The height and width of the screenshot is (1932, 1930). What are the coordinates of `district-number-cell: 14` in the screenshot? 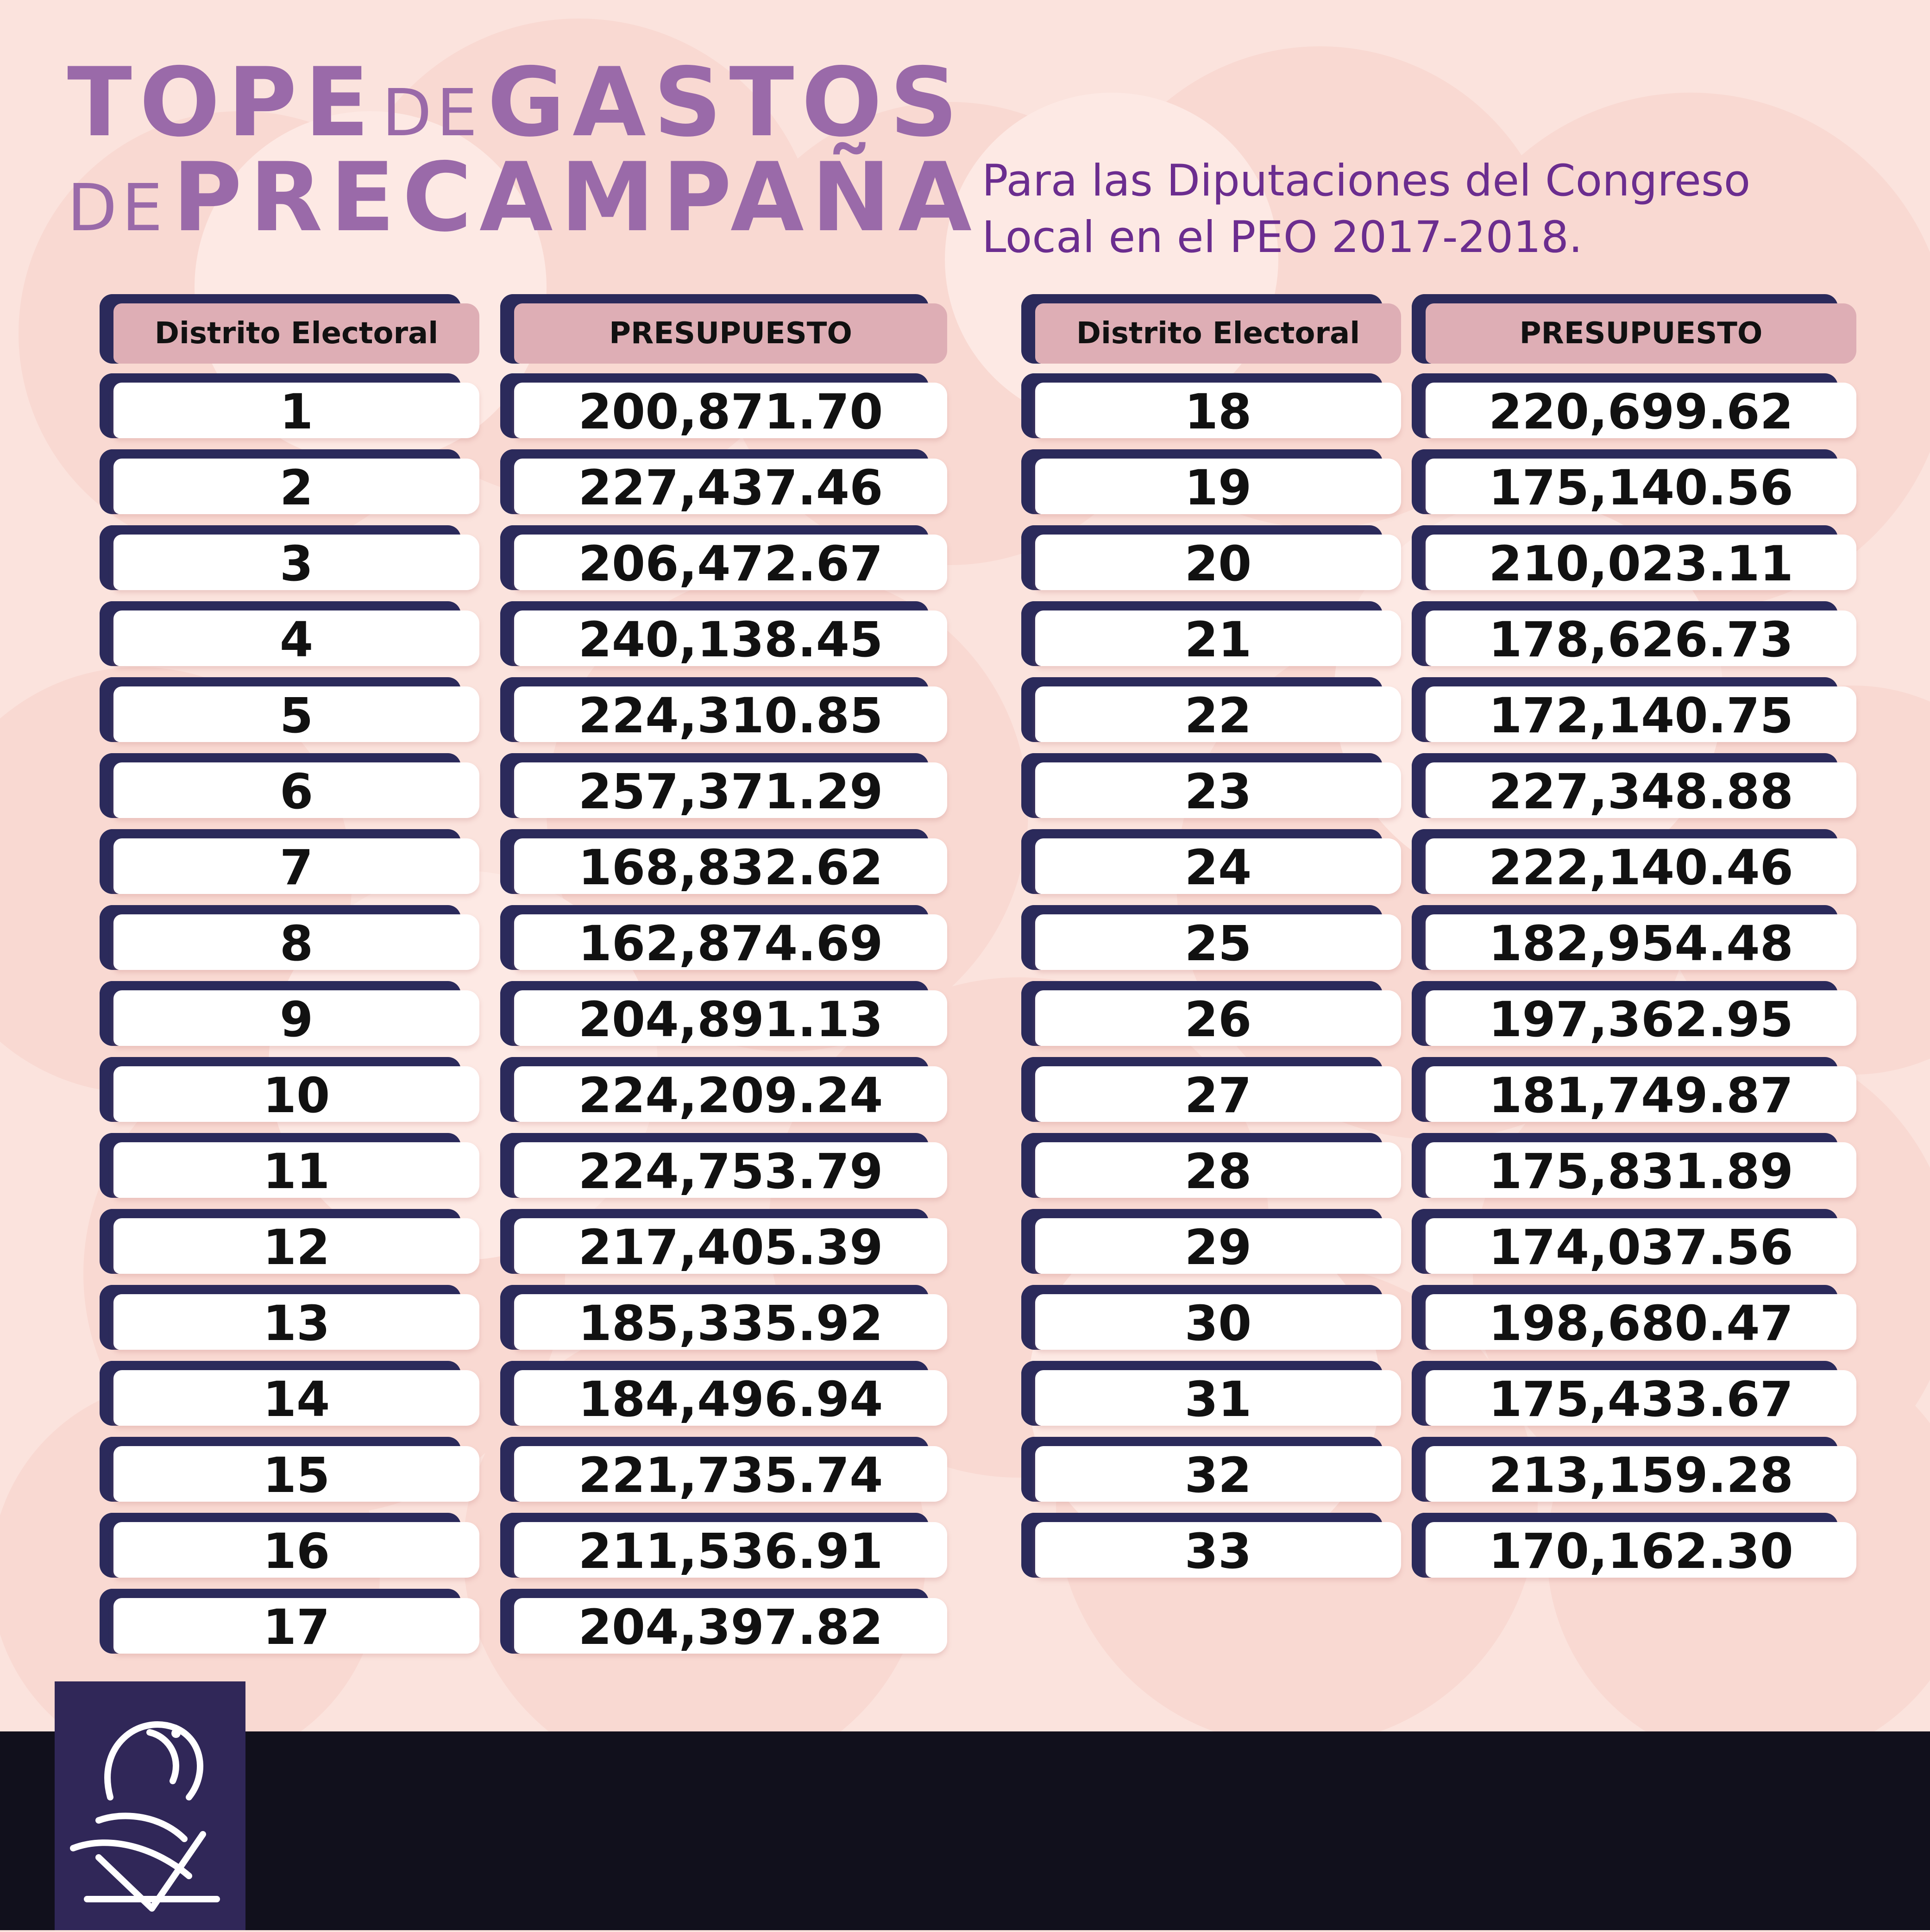 It's located at (289, 1394).